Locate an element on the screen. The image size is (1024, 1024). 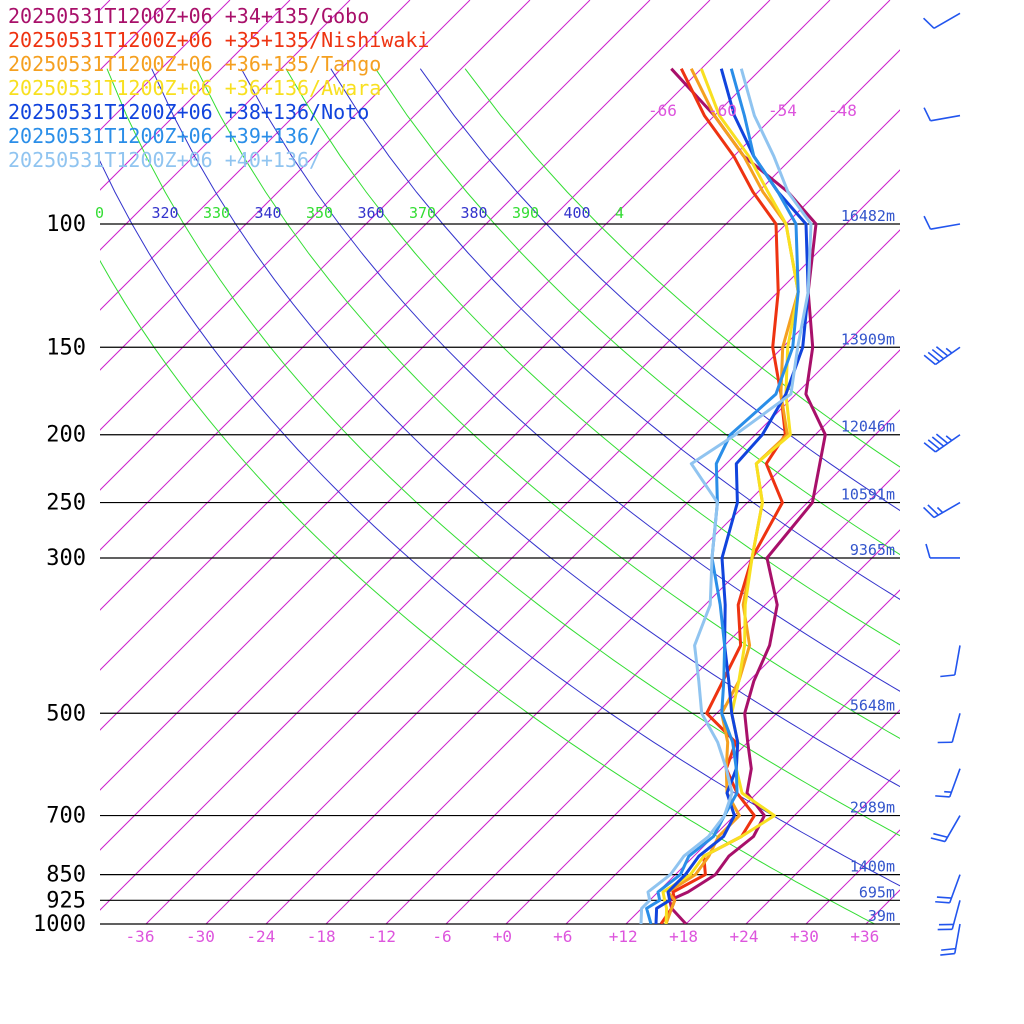
pressure-label: 850 is located at coordinates (66, 875).